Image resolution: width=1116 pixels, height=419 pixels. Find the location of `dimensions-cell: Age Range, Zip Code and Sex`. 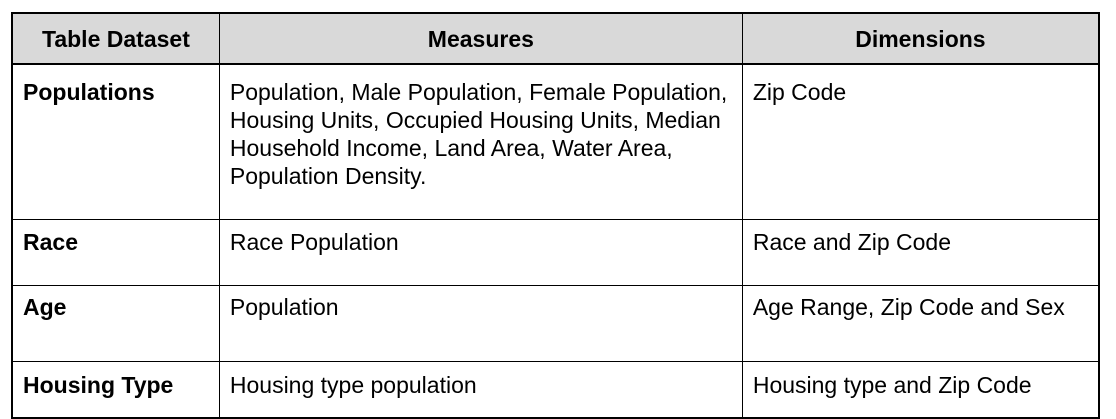

dimensions-cell: Age Range, Zip Code and Sex is located at coordinates (920, 323).